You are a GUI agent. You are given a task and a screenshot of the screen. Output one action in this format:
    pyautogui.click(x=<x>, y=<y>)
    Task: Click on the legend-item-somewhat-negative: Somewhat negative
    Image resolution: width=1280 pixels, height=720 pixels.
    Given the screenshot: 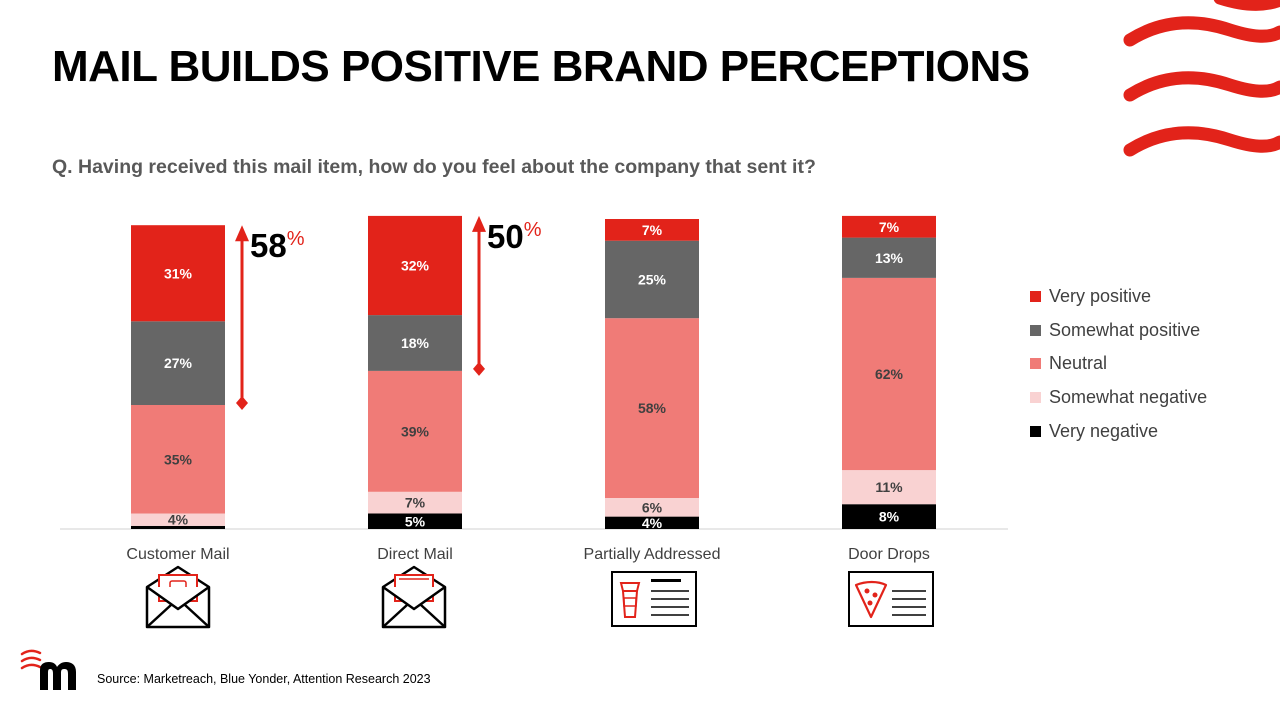 What is the action you would take?
    pyautogui.click(x=1118, y=398)
    